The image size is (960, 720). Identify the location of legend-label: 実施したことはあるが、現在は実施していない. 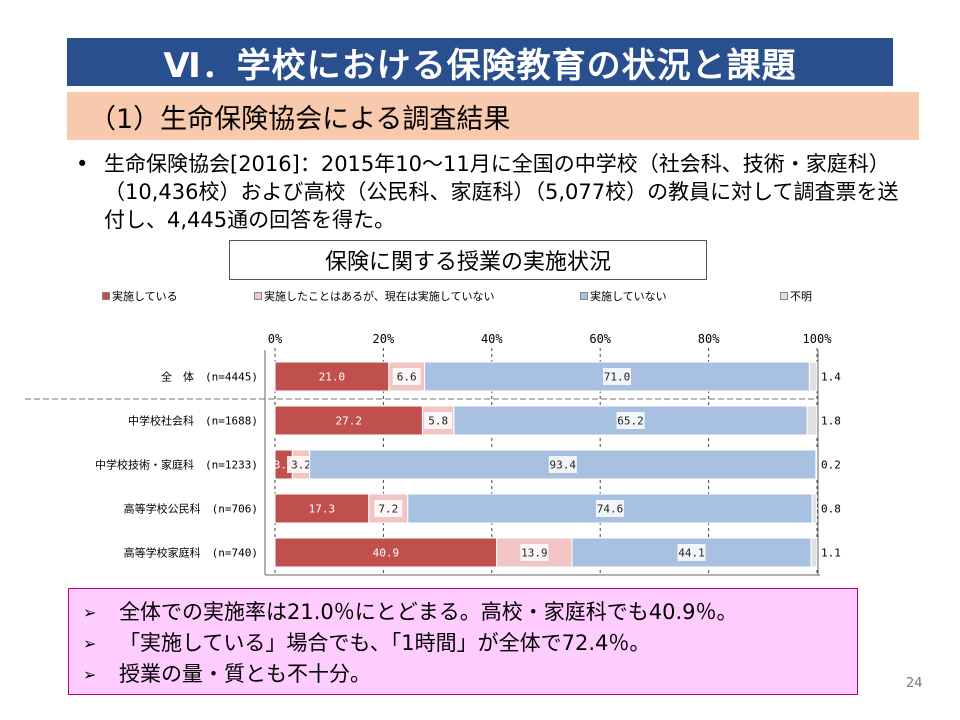
(379, 296).